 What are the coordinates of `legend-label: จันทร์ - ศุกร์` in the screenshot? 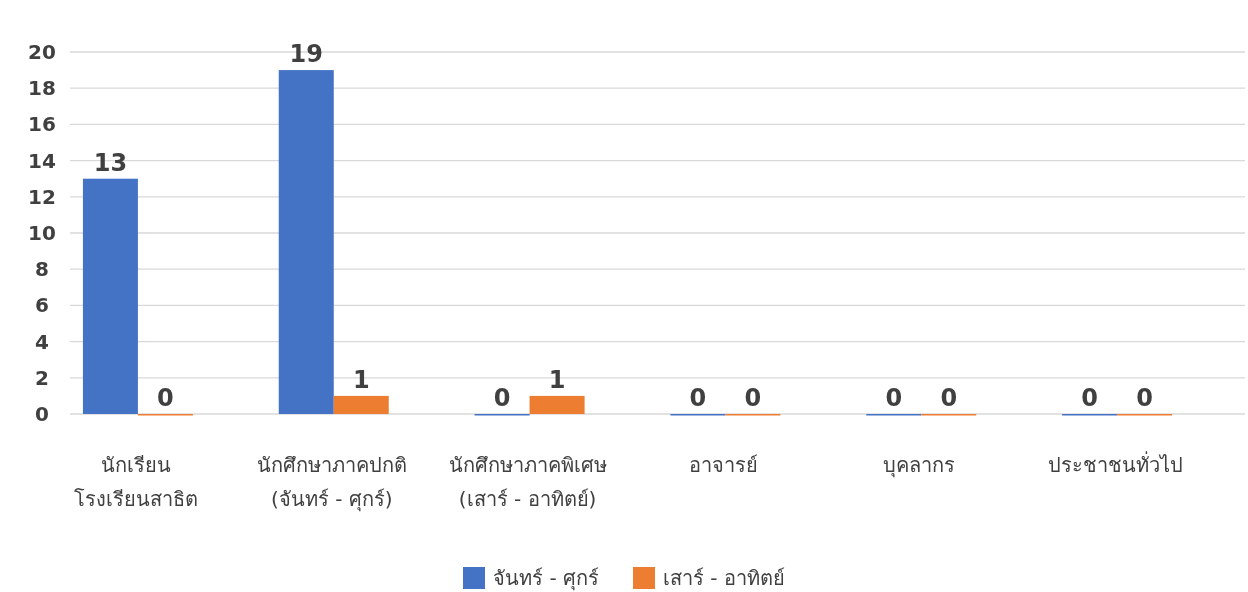 It's located at (546, 578).